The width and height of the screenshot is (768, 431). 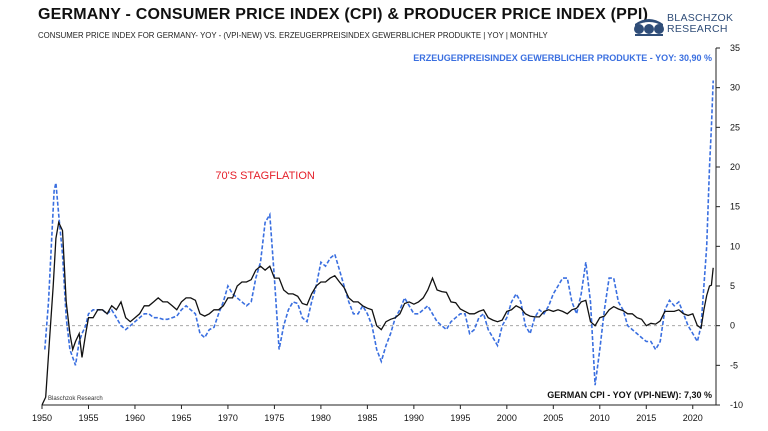 What do you see at coordinates (735, 207) in the screenshot?
I see `y-tick-label: 15` at bounding box center [735, 207].